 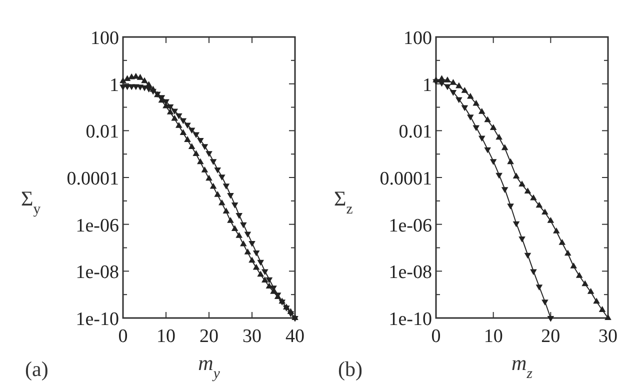 What do you see at coordinates (350, 369) in the screenshot?
I see `text: (b)` at bounding box center [350, 369].